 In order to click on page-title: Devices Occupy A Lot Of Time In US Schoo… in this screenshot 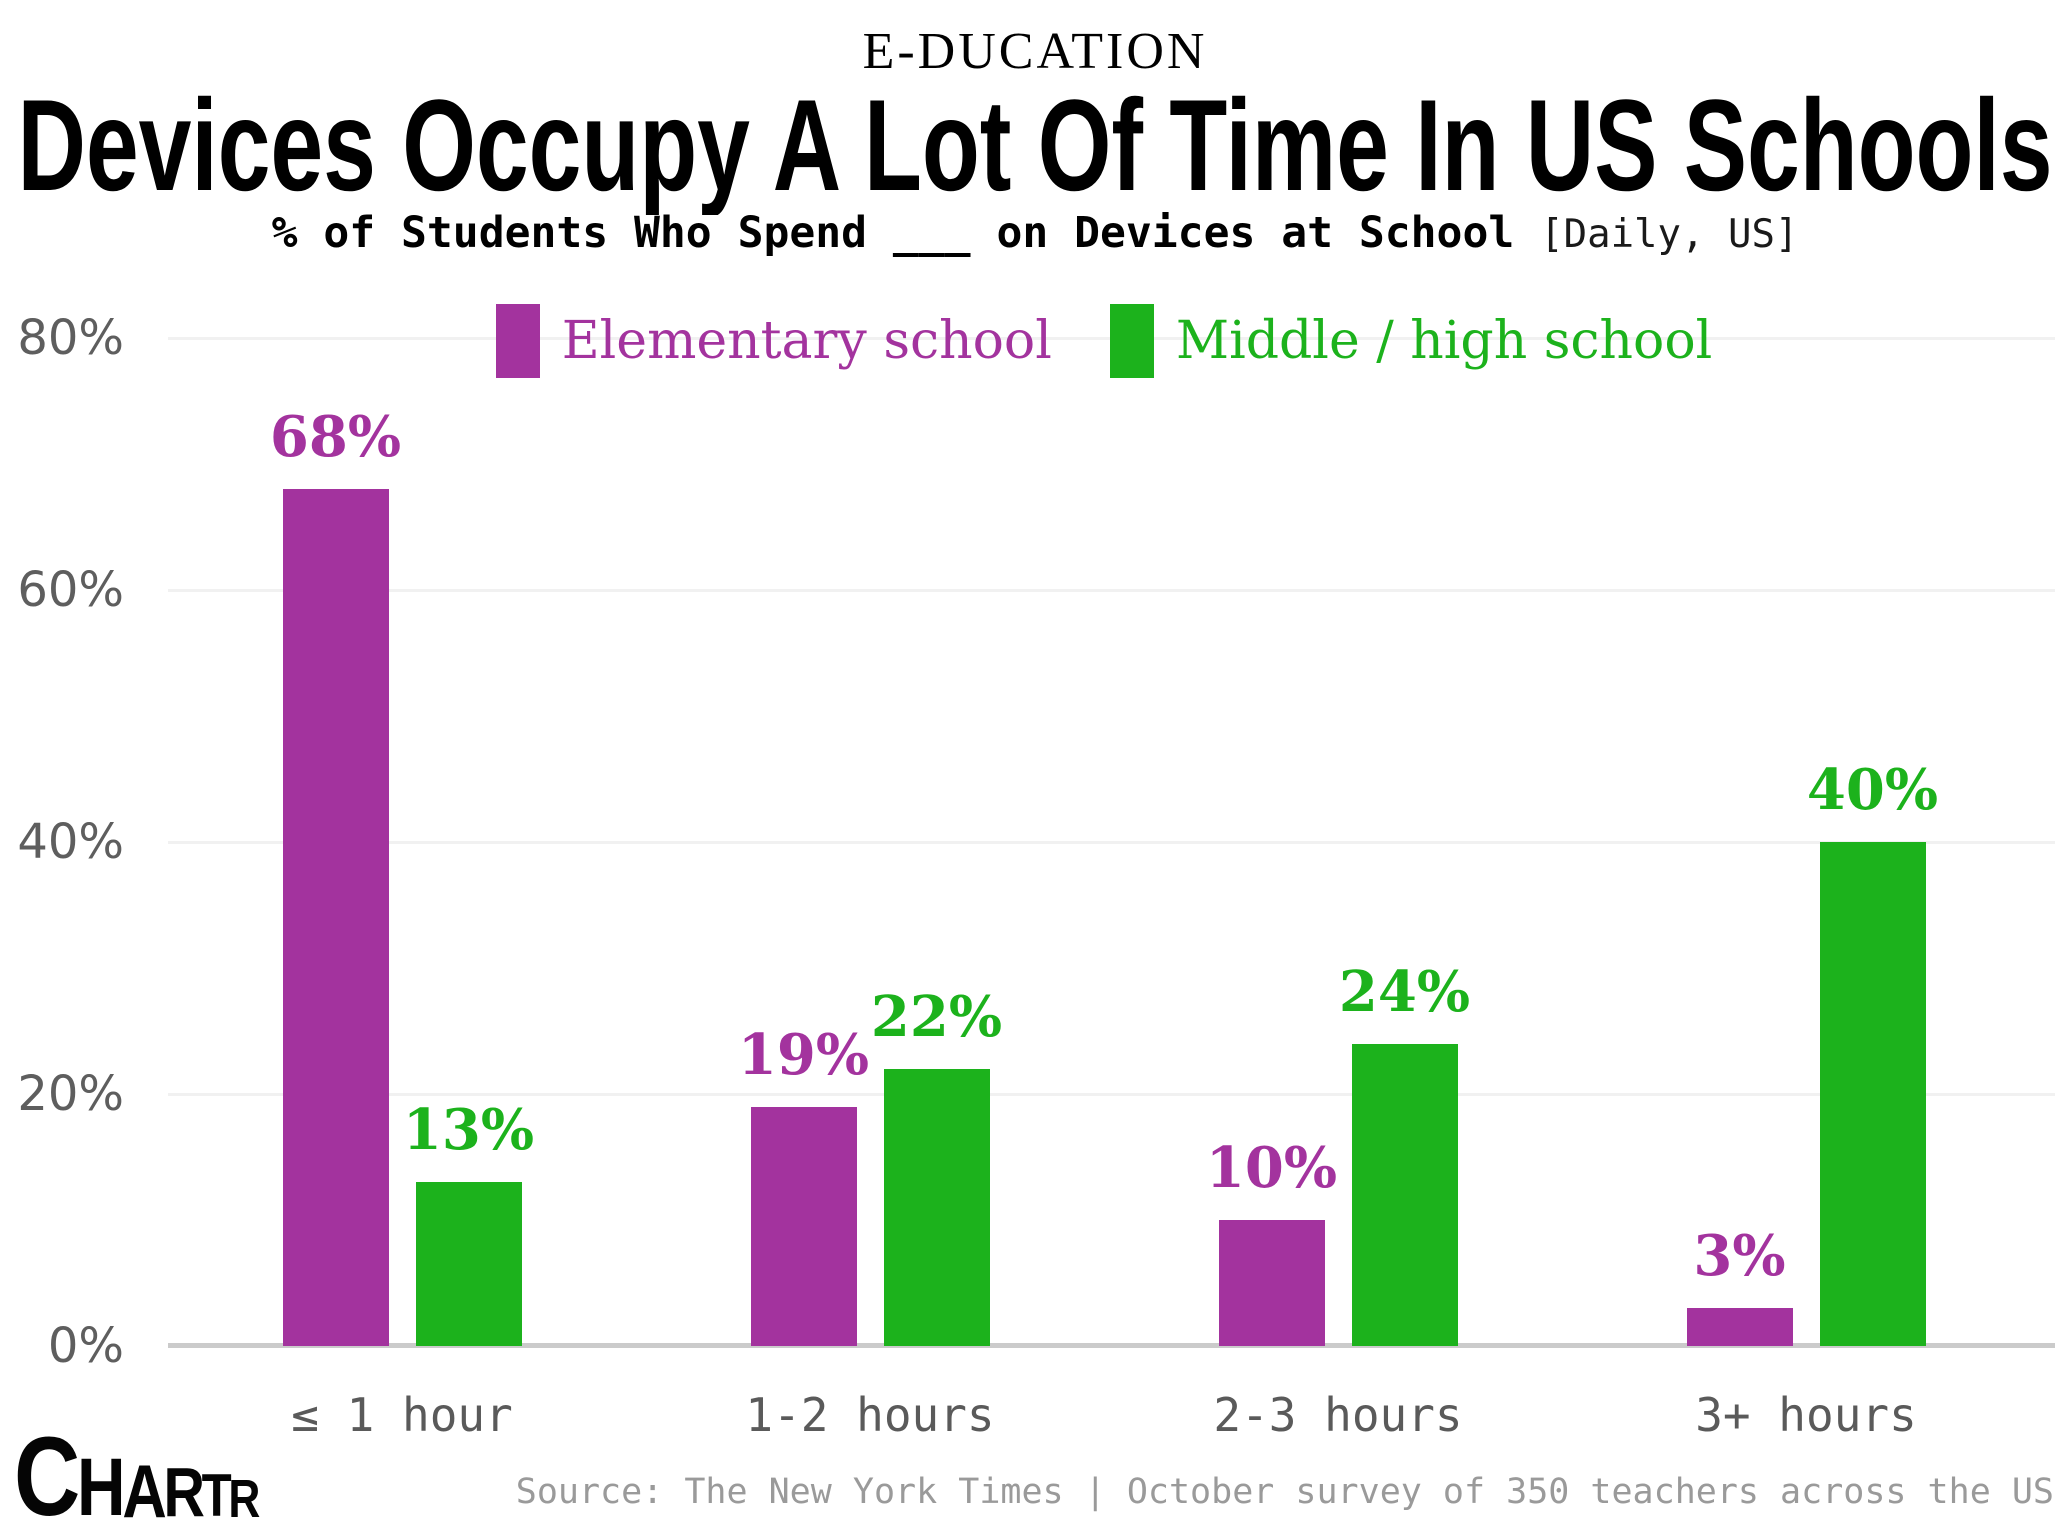, I will do `click(1035, 143)`.